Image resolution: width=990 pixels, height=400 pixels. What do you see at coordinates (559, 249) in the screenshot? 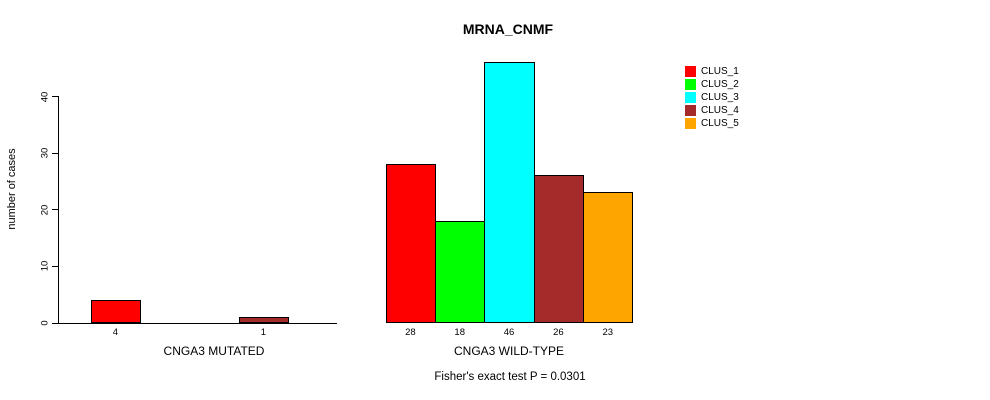
I see `bar-clus_4-group1` at bounding box center [559, 249].